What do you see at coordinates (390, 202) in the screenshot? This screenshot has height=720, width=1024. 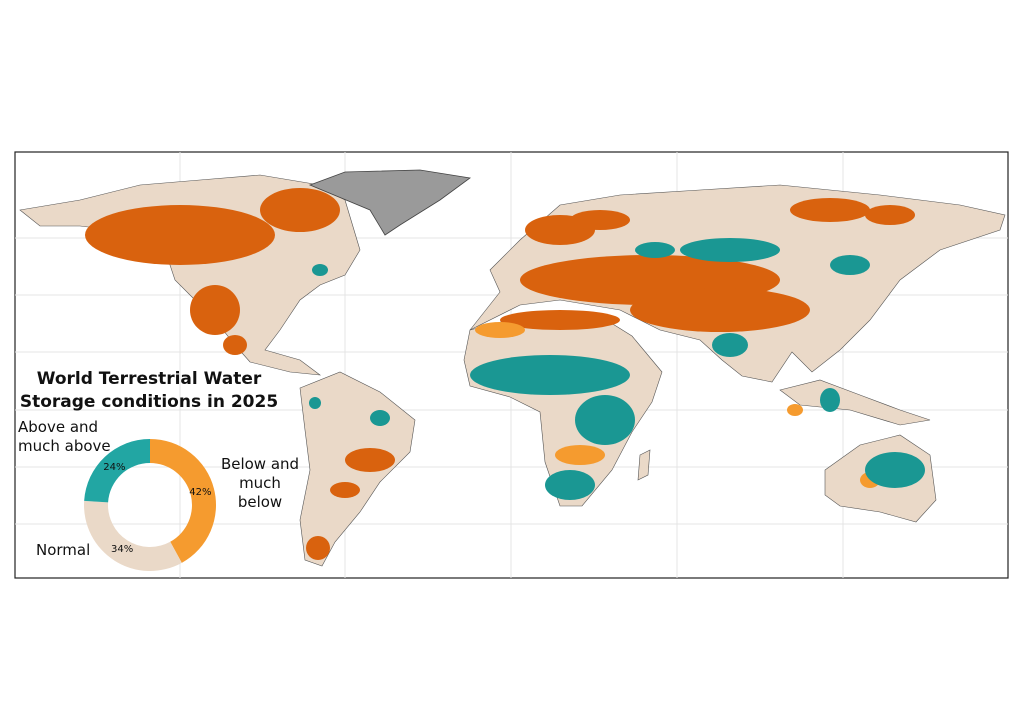 I see `greenland` at bounding box center [390, 202].